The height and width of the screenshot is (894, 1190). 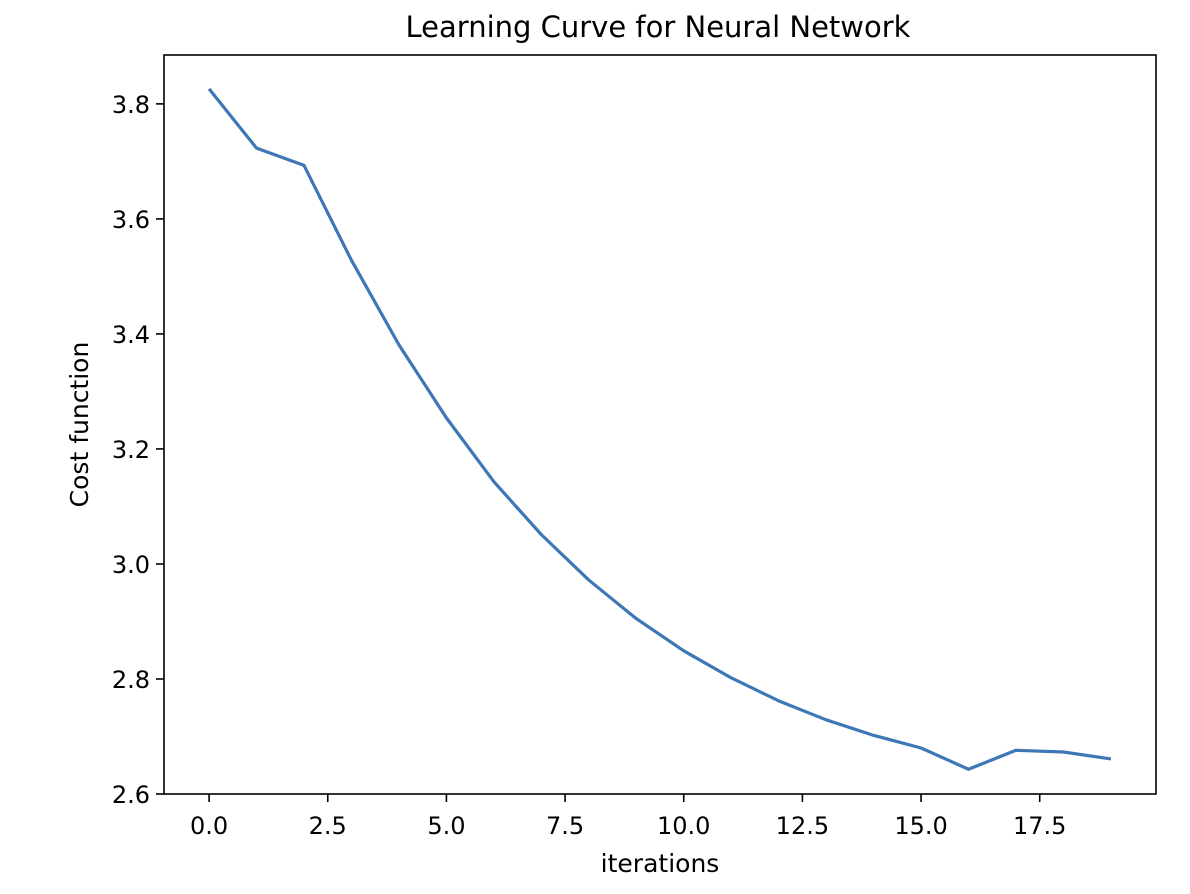 I want to click on x-tick-label: 5.0, so click(x=446, y=826).